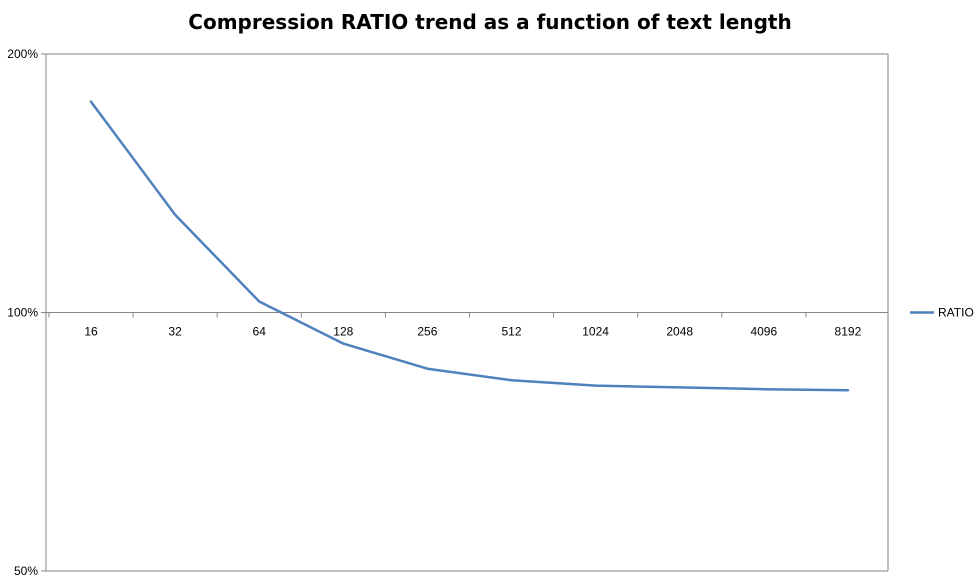 This screenshot has width=980, height=587. I want to click on x-tick-label: 128, so click(343, 332).